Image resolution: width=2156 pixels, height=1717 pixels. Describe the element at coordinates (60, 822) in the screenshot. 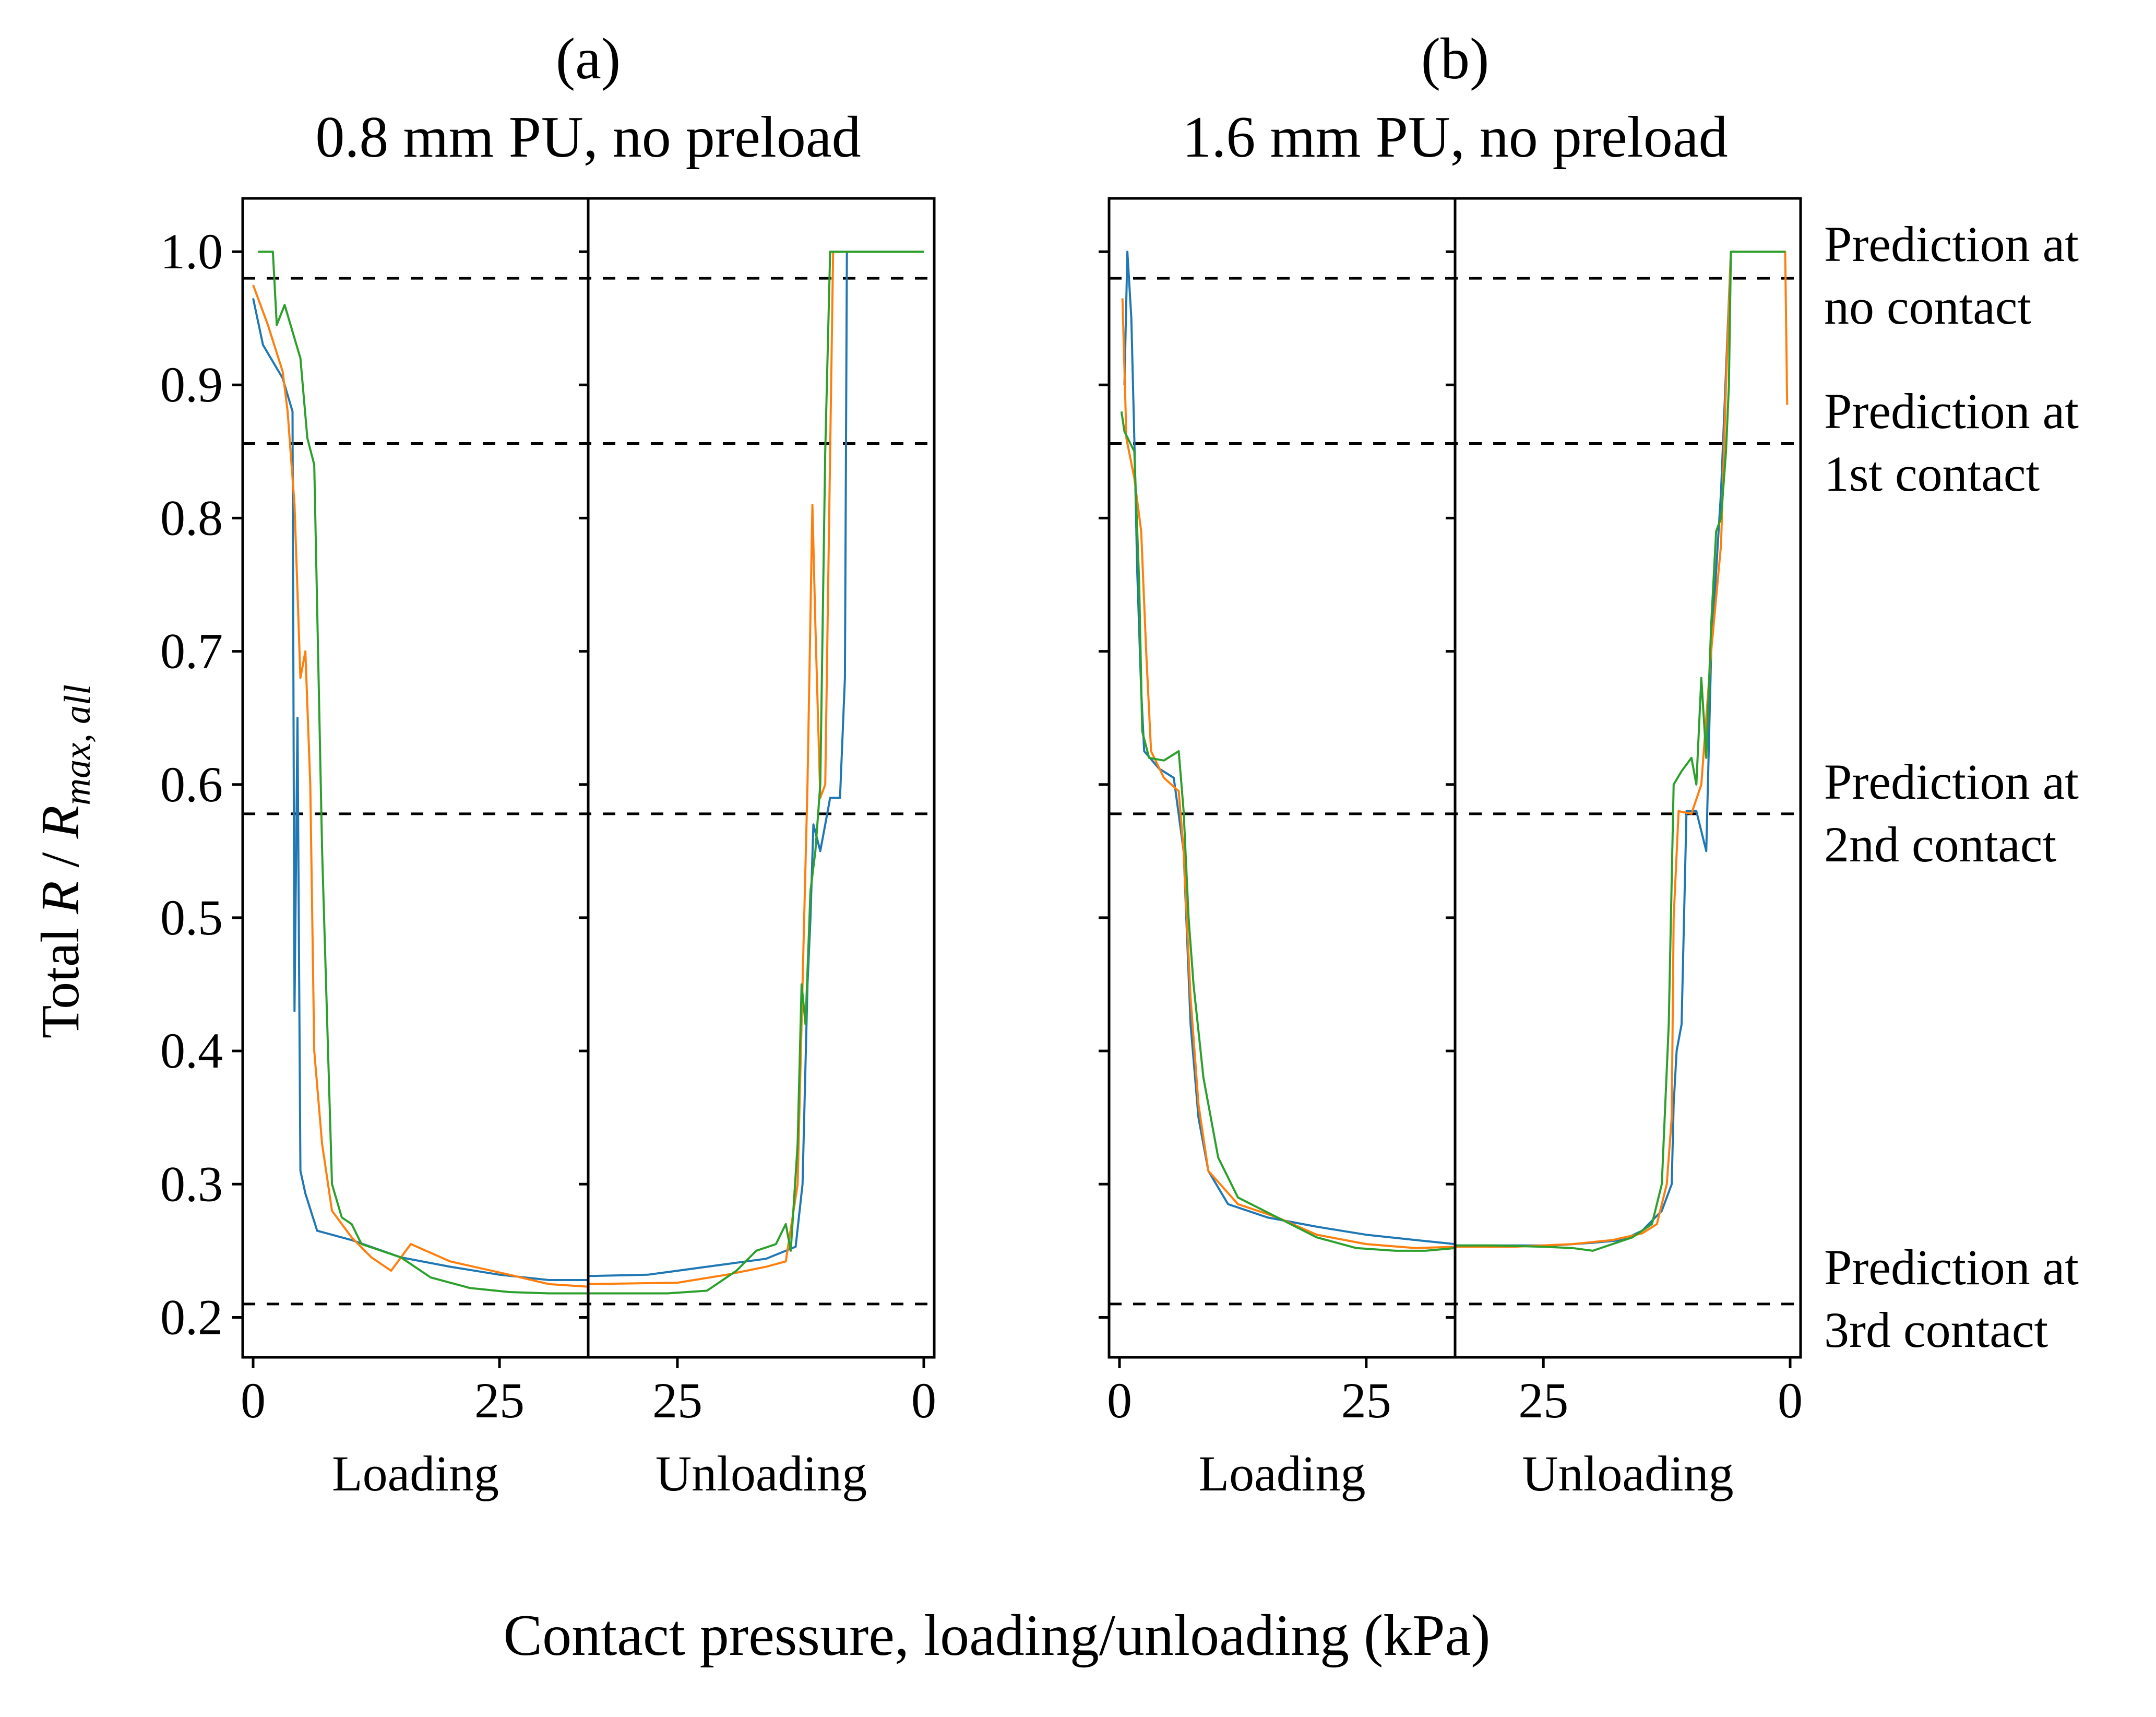

I see `y-axis-label-rmax: R` at that location.